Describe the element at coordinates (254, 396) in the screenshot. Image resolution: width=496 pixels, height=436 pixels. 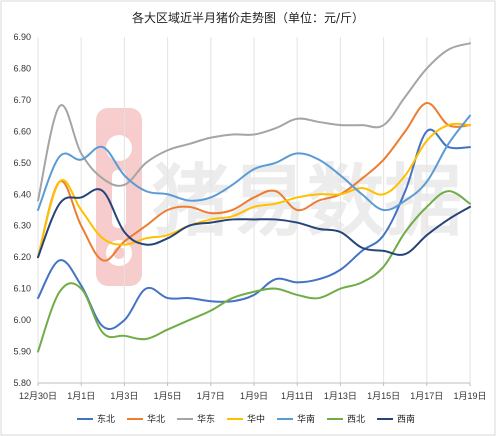
I see `x-tick-label: 1月9日` at that location.